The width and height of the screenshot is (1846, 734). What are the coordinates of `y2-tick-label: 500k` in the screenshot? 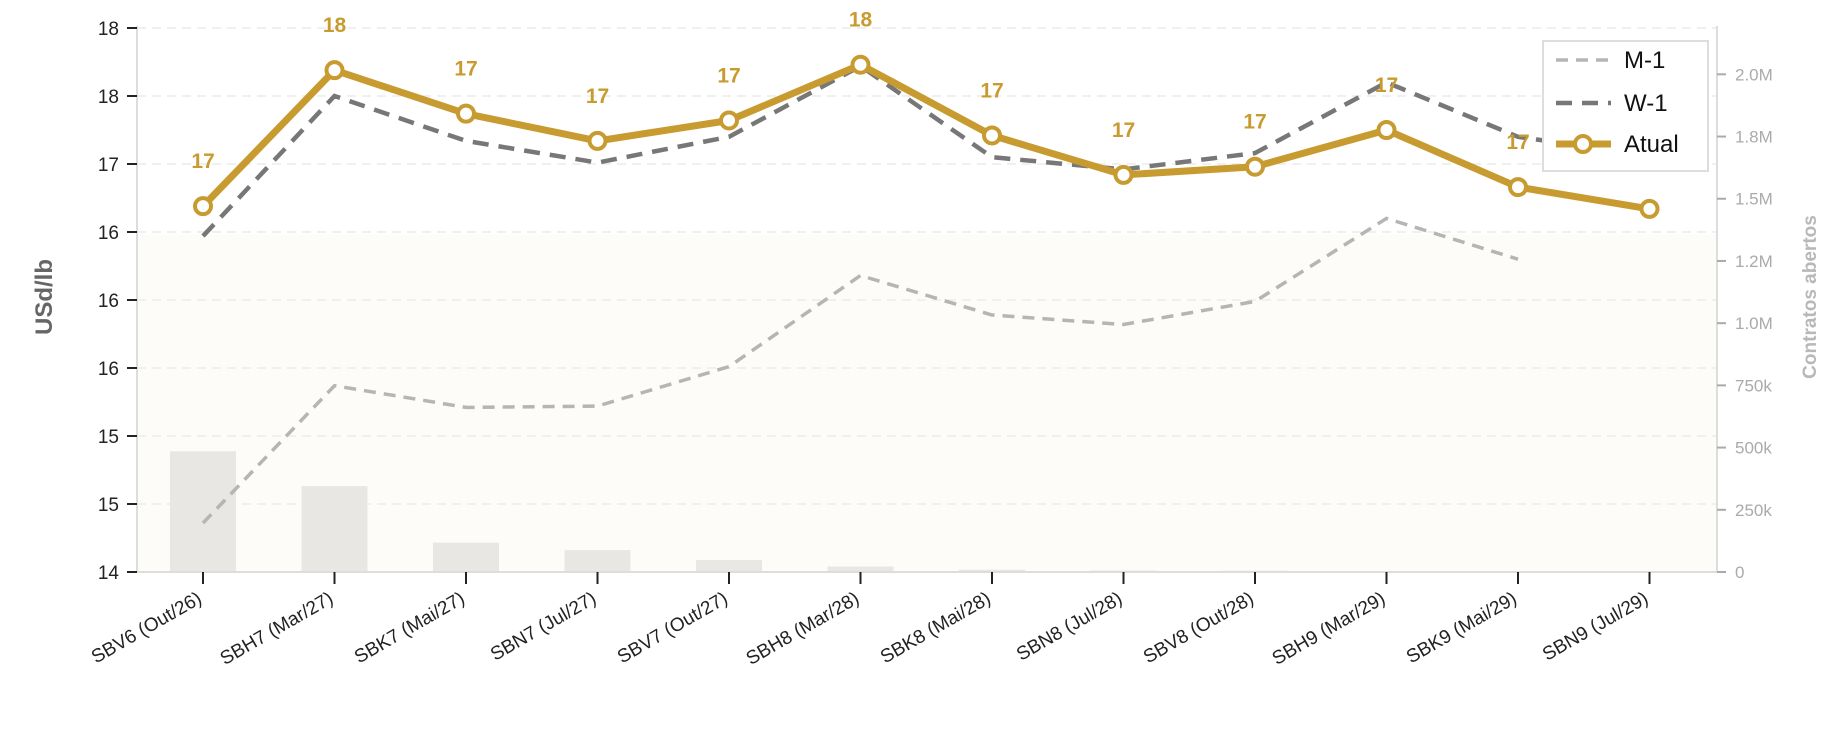 It's located at (1753, 448).